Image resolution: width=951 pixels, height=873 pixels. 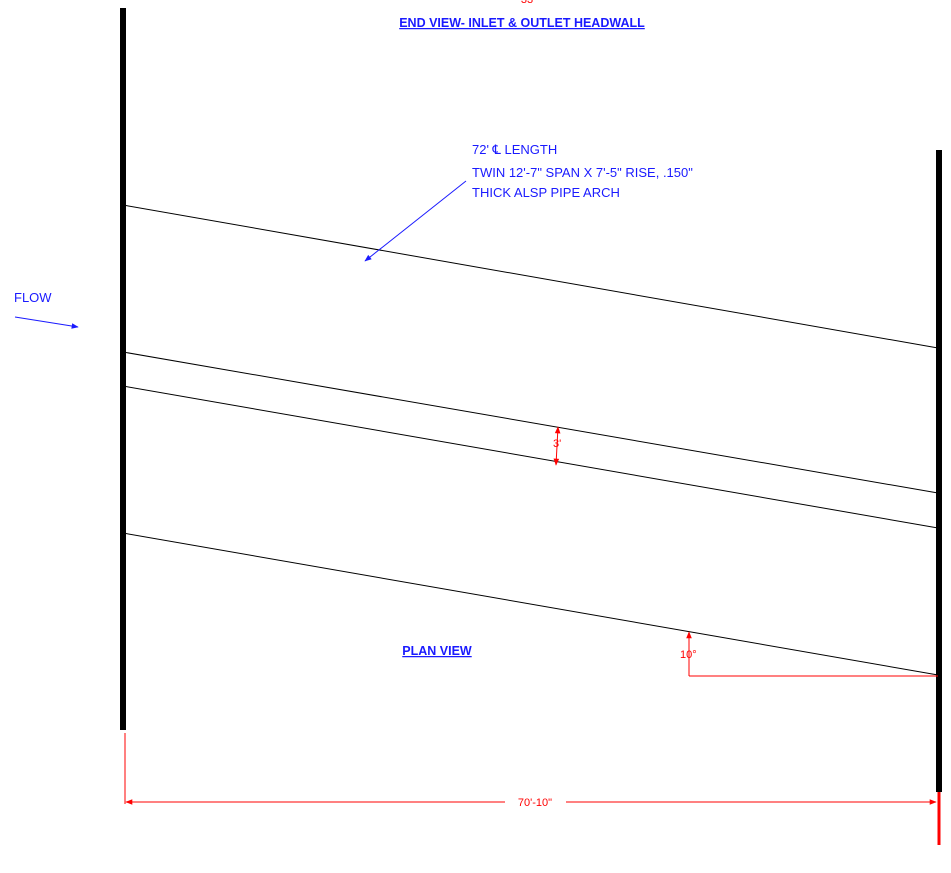 What do you see at coordinates (530, 604) in the screenshot?
I see `pipe-2-bottom-edge` at bounding box center [530, 604].